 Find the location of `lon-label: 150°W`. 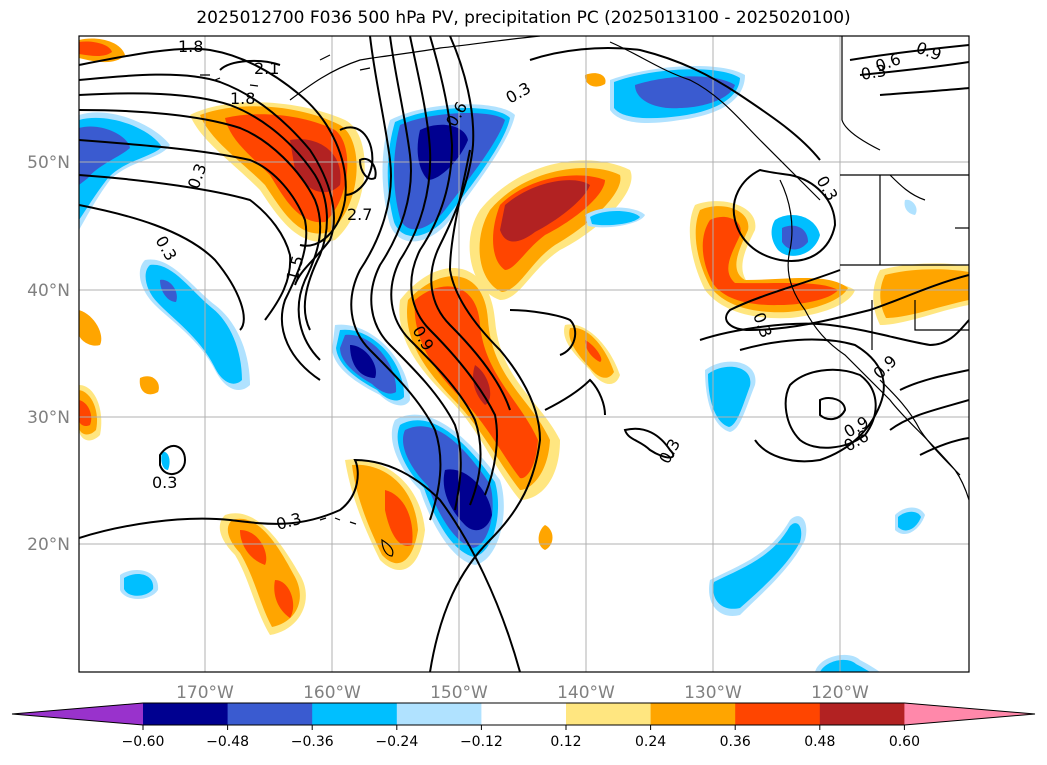

lon-label: 150°W is located at coordinates (459, 693).